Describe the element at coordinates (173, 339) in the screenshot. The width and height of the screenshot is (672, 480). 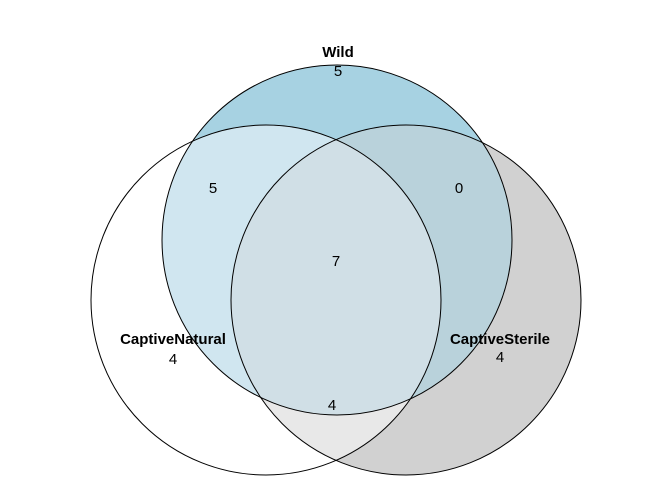
I see `set-label-captive-natural: CaptiveNatural` at that location.